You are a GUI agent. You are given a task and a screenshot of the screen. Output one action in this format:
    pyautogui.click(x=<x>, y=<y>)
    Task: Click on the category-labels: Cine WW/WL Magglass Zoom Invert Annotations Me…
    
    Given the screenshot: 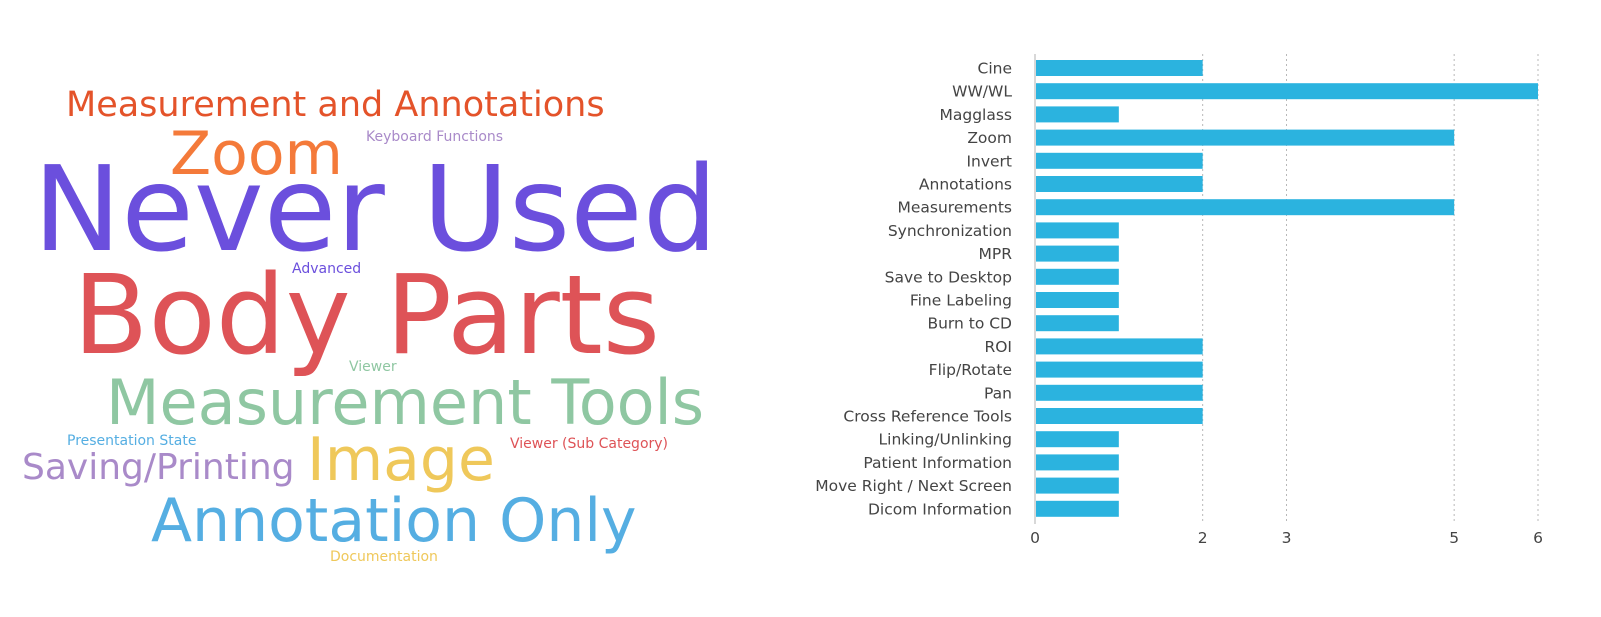 What is the action you would take?
    pyautogui.click(x=913, y=289)
    